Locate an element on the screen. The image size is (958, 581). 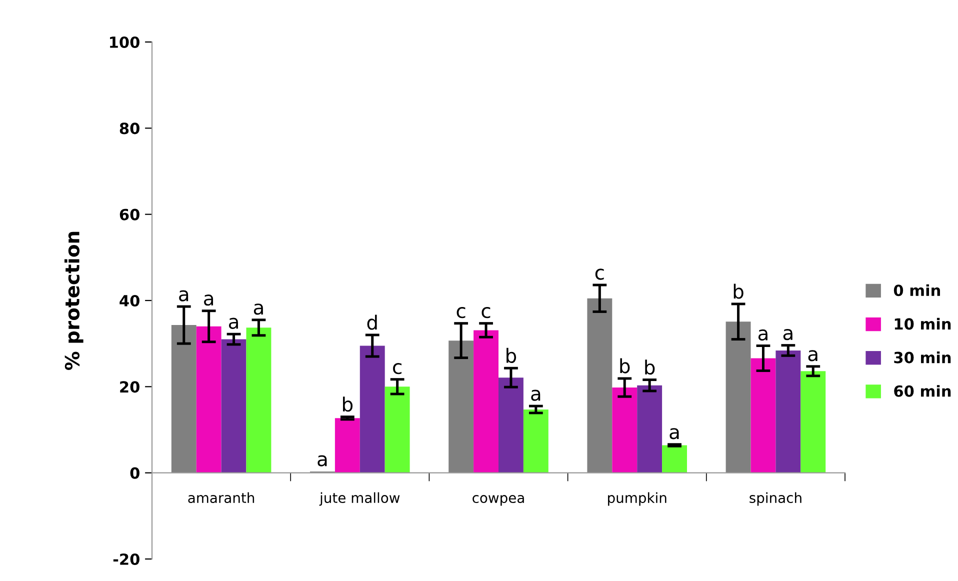
legend-label: 30 min is located at coordinates (922, 357).